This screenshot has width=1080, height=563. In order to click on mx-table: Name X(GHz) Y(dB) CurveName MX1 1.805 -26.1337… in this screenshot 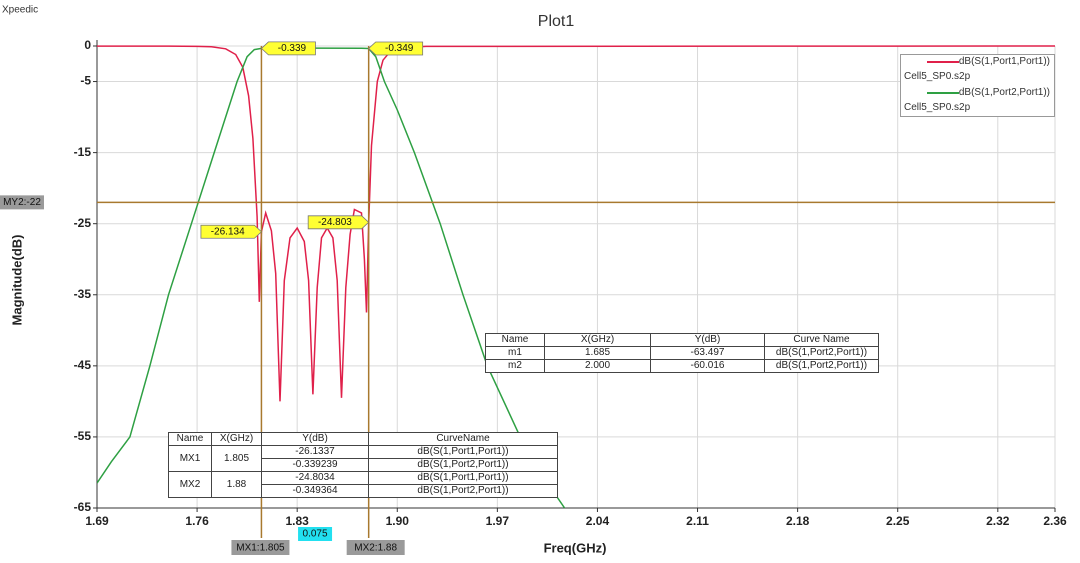, I will do `click(363, 465)`.